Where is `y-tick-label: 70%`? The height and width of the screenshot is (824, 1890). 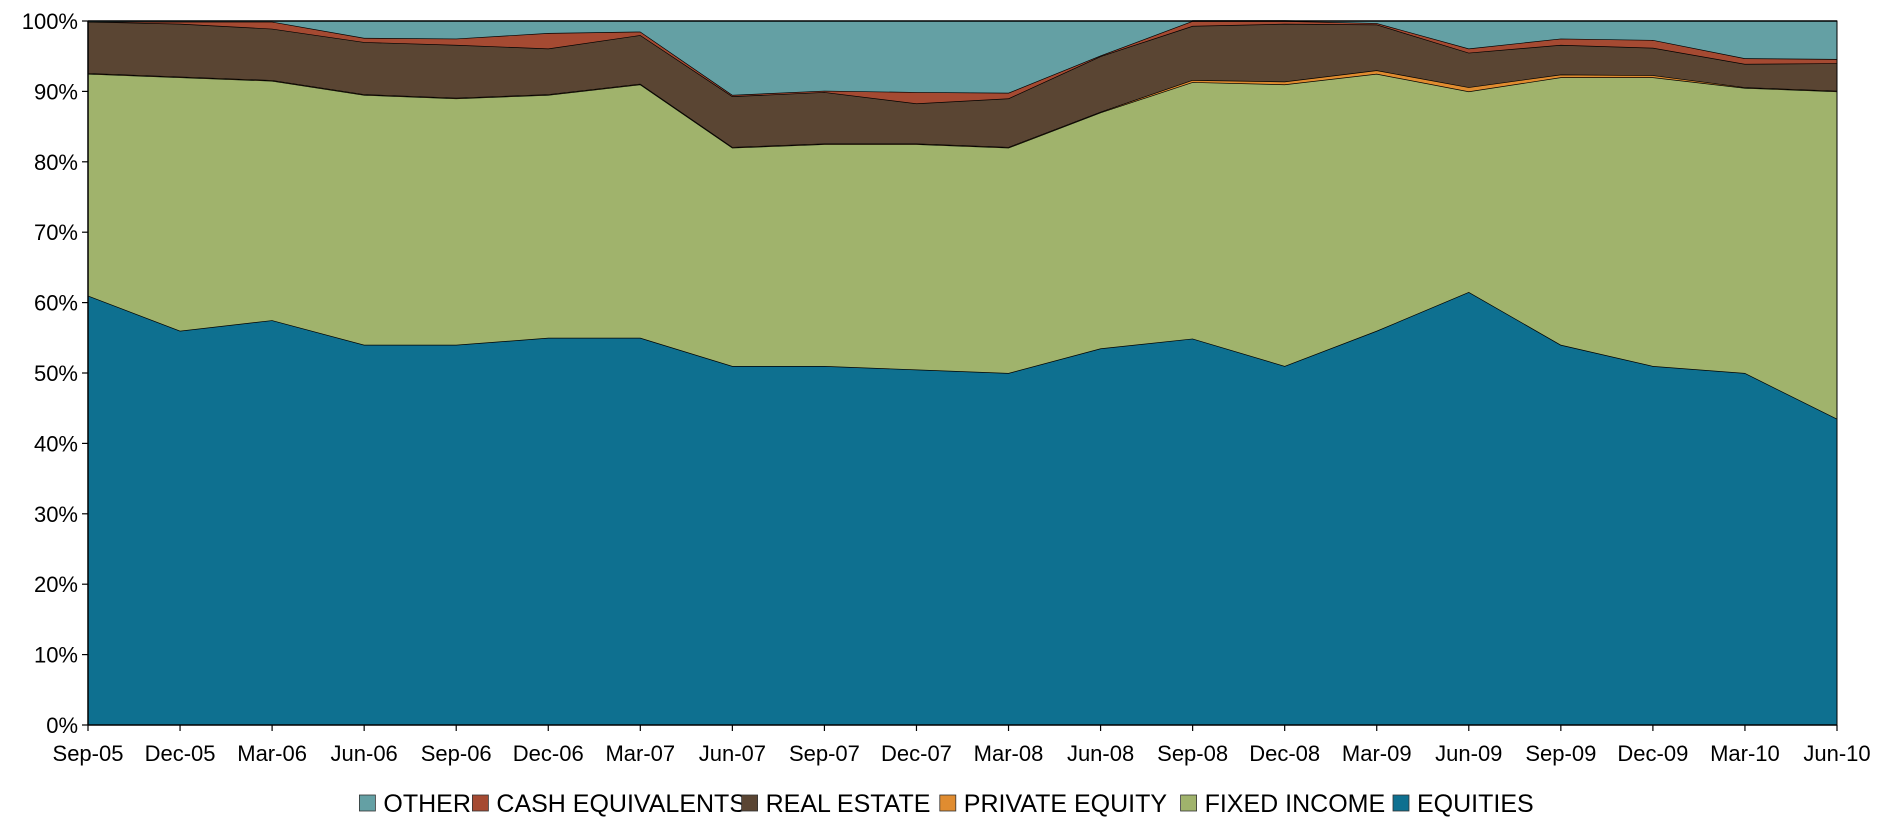 y-tick-label: 70% is located at coordinates (56, 232).